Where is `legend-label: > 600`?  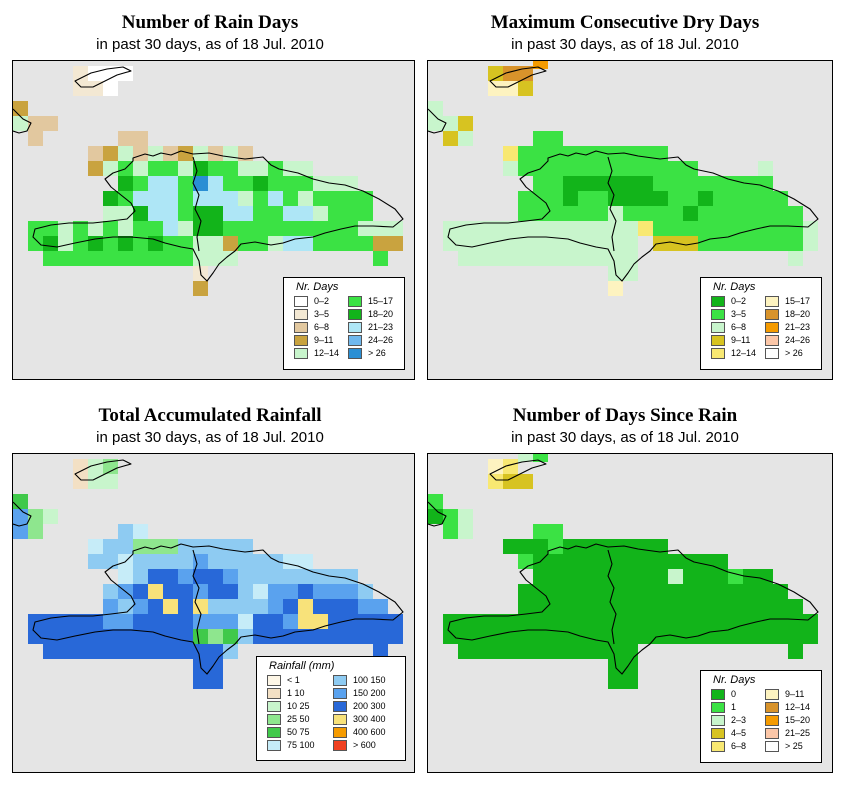
legend-label: > 600 is located at coordinates (364, 745).